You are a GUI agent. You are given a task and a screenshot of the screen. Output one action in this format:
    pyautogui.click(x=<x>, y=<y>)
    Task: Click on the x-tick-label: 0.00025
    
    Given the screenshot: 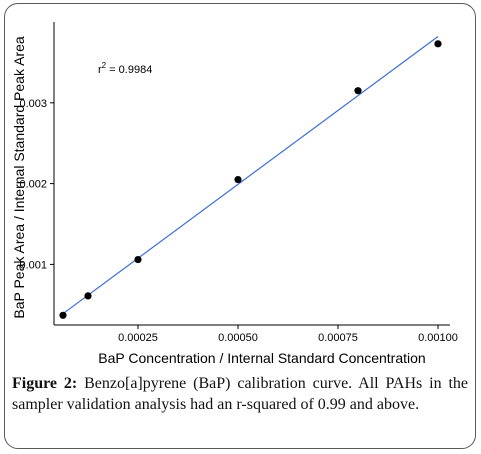 What is the action you would take?
    pyautogui.click(x=138, y=338)
    